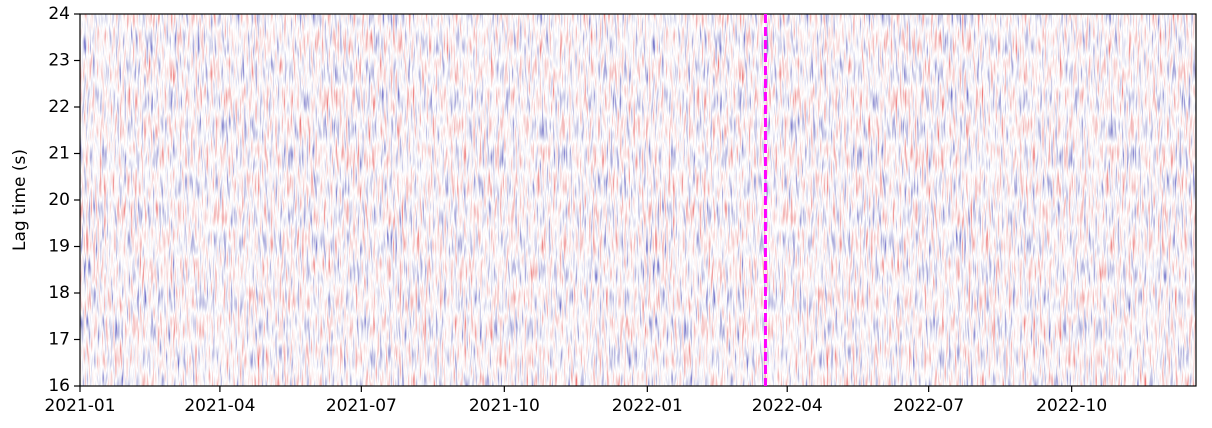 The width and height of the screenshot is (1212, 428). I want to click on y-tick-label: 22, so click(59, 107).